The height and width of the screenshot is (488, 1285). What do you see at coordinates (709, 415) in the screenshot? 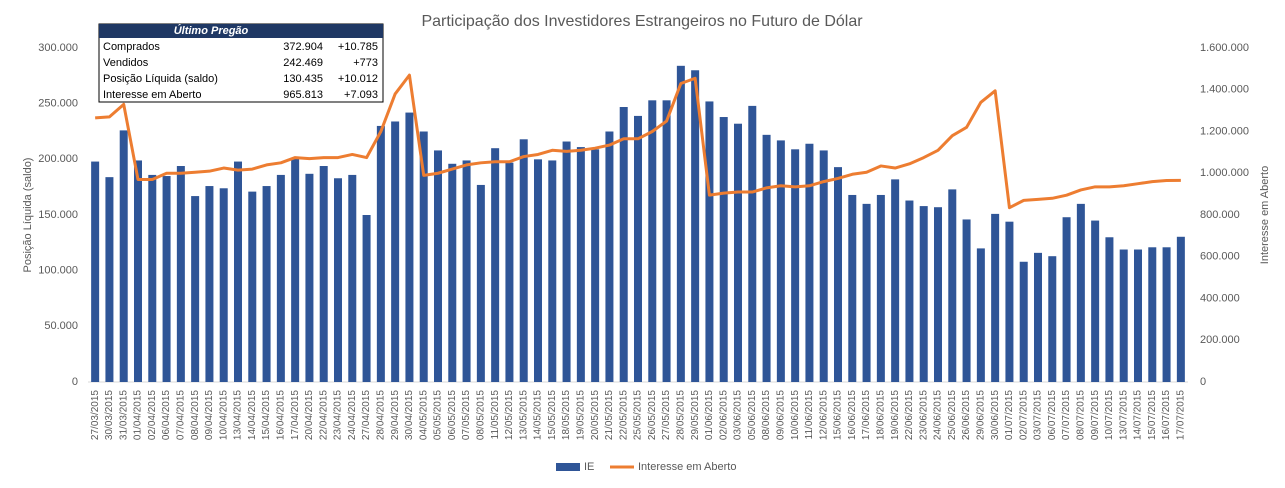
I see `x-tick-label: 01/06/2015` at bounding box center [709, 415].